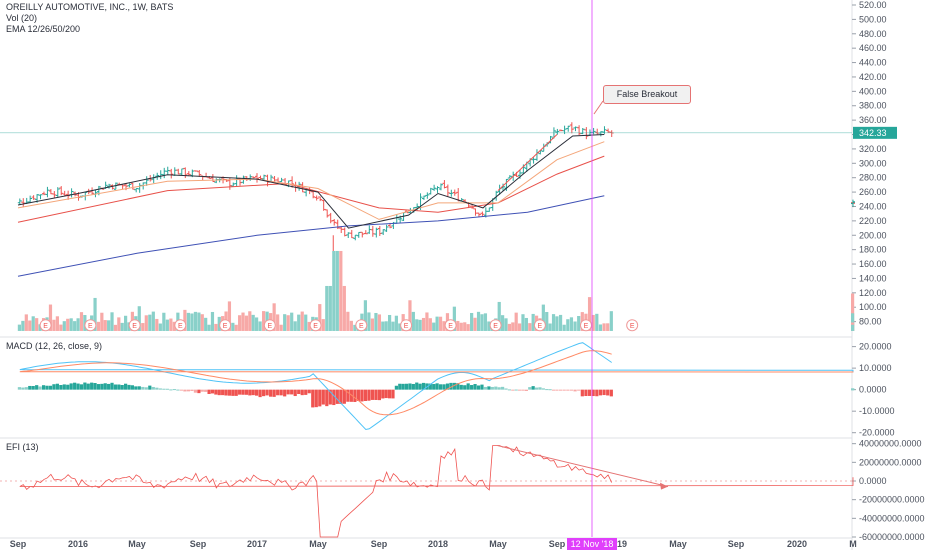 This screenshot has height=550, width=932. Describe the element at coordinates (22, 18) in the screenshot. I see `volume-legend: Vol (20)` at that location.